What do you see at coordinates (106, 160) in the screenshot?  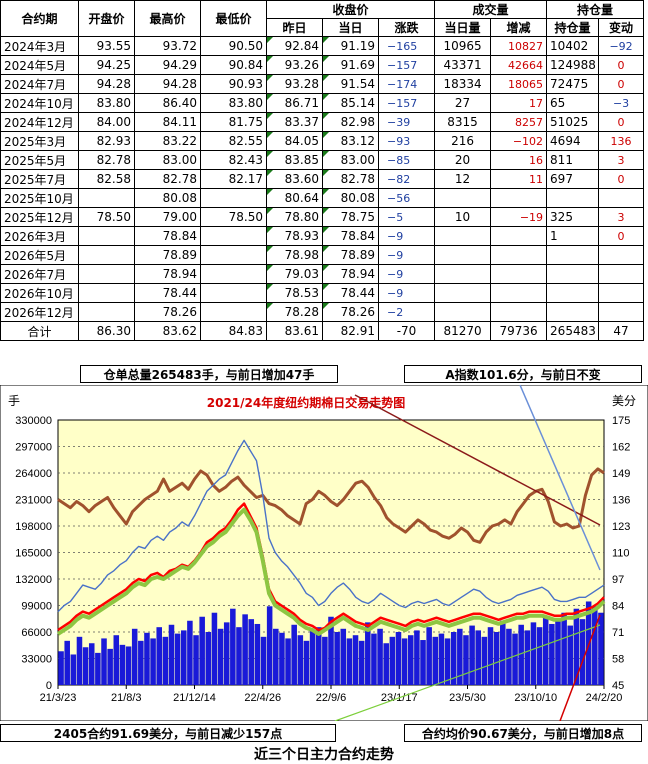 I see `cell-open: 82.78` at bounding box center [106, 160].